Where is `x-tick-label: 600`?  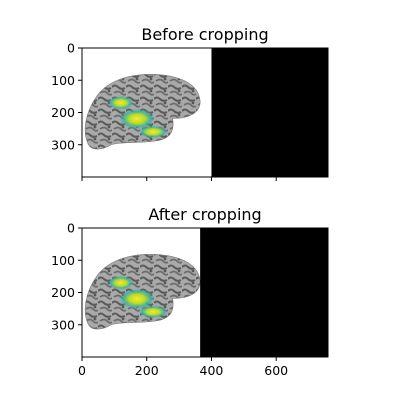 x-tick-label: 600 is located at coordinates (276, 370).